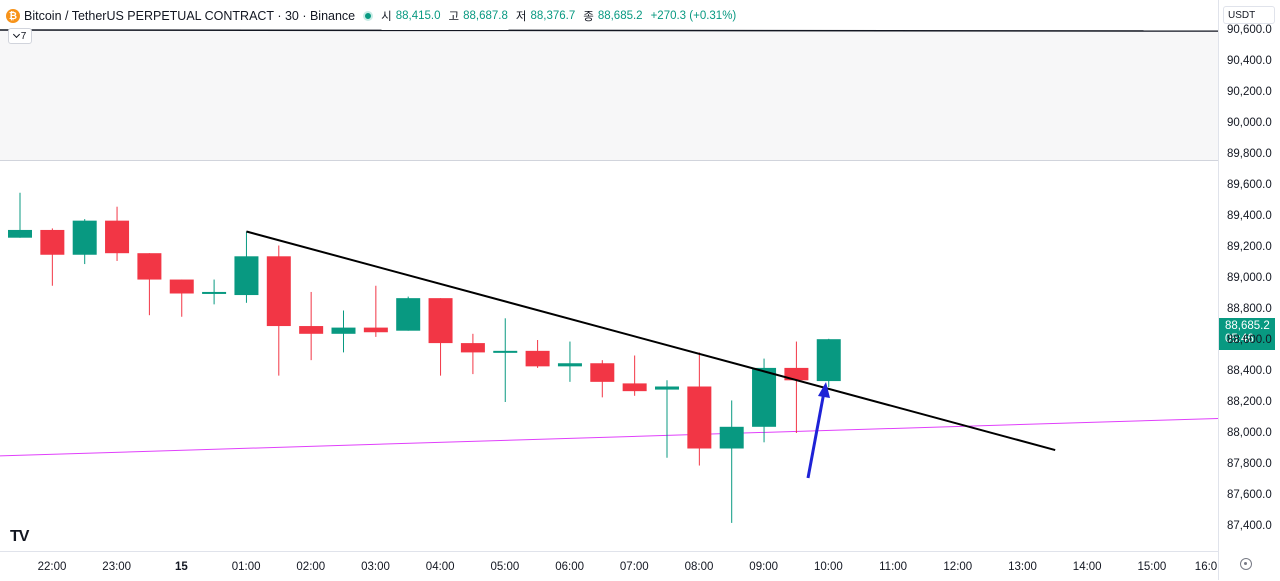  I want to click on tradingview-logo: TV, so click(19, 536).